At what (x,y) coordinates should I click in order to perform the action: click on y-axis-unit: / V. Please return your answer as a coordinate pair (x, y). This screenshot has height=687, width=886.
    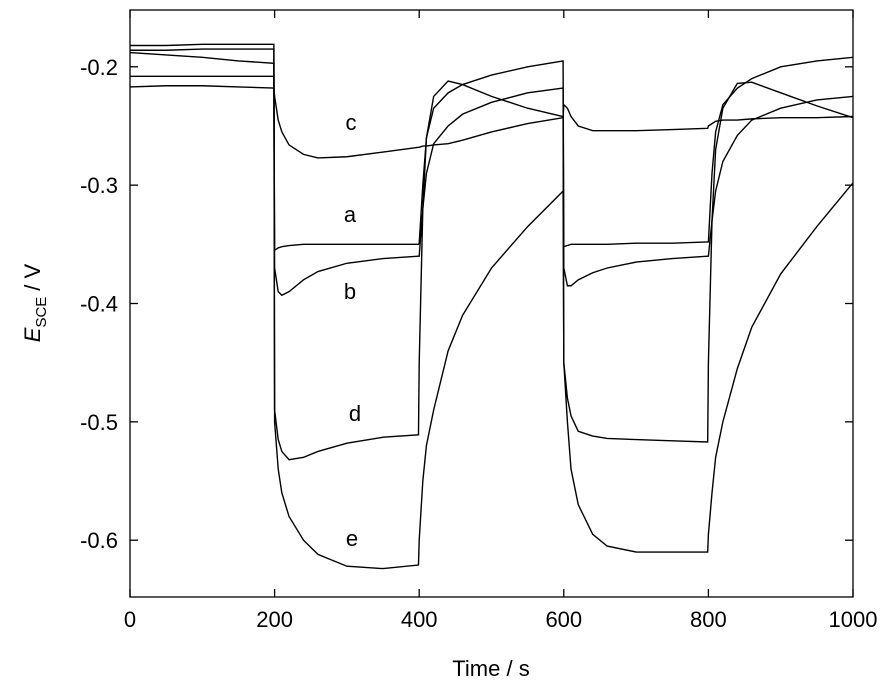
    Looking at the image, I should click on (32, 276).